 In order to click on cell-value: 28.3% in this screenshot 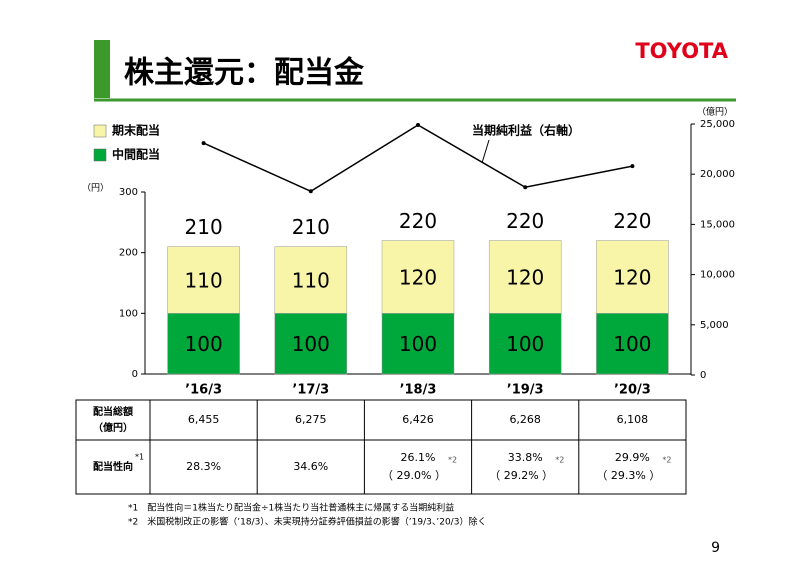, I will do `click(203, 466)`.